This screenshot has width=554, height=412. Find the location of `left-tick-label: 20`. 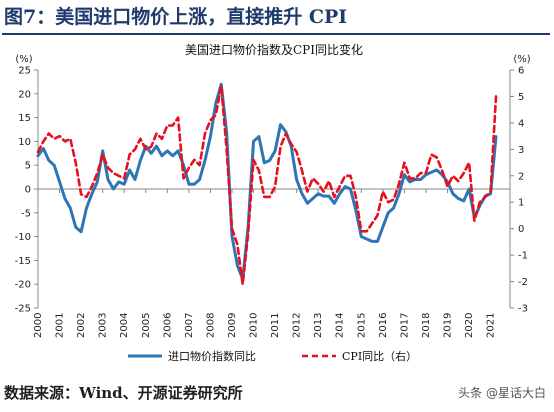

left-tick-label: 20 is located at coordinates (24, 94).